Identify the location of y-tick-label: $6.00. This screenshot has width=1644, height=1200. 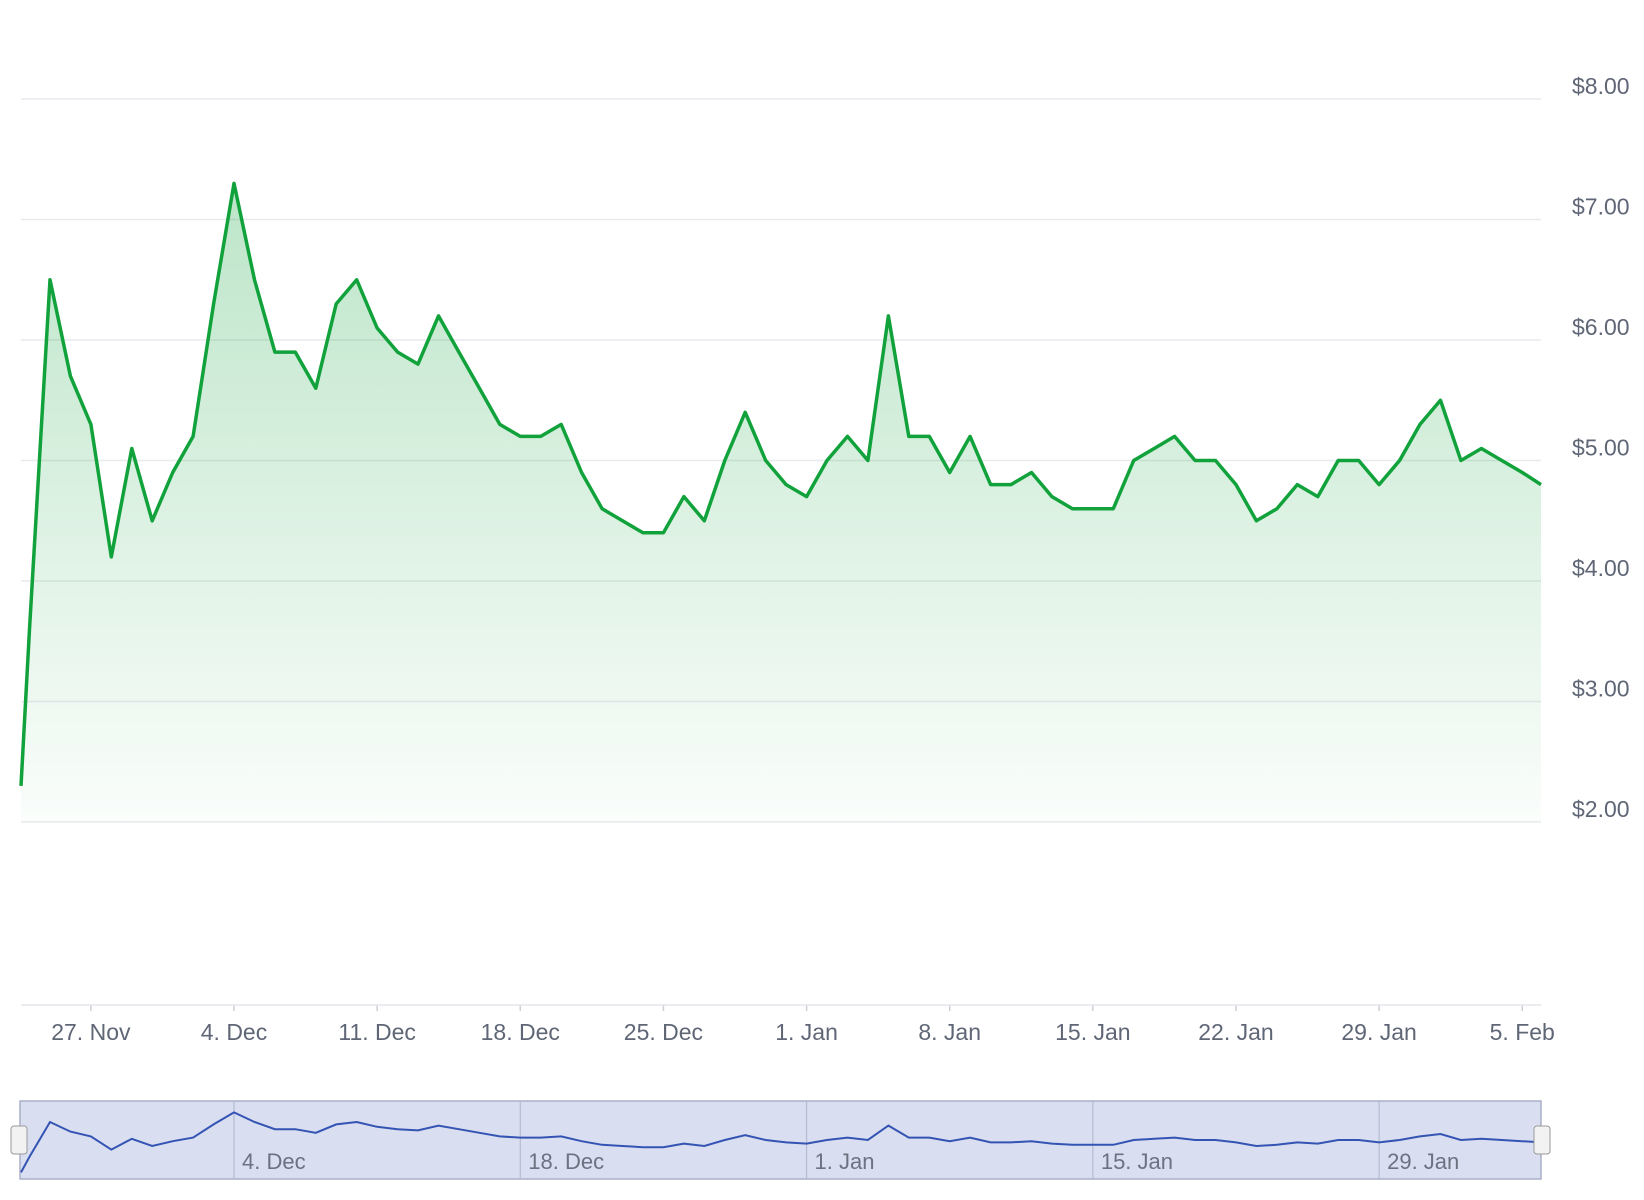
(1601, 327).